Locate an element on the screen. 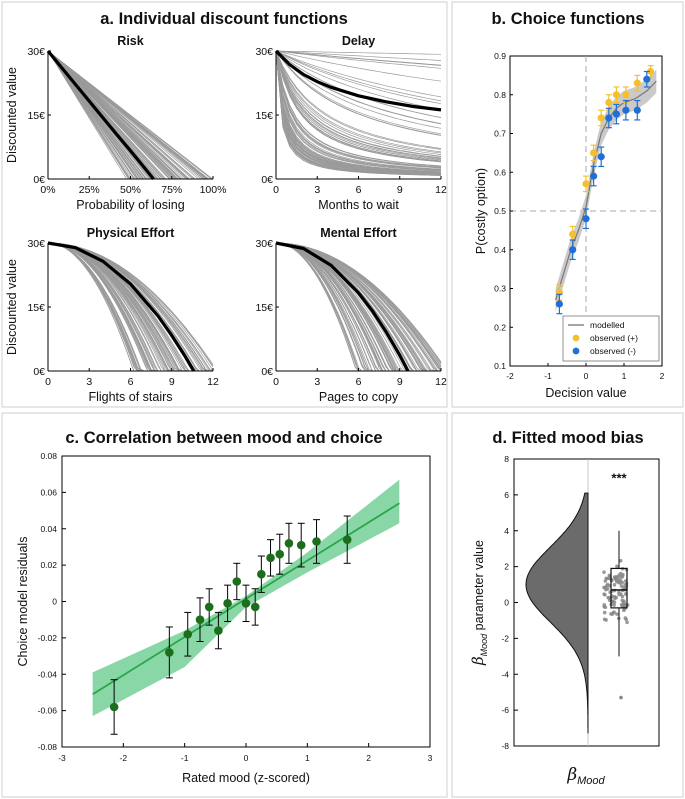 The height and width of the screenshot is (799, 685). choice-y-tick-label: 0.8 is located at coordinates (500, 95).